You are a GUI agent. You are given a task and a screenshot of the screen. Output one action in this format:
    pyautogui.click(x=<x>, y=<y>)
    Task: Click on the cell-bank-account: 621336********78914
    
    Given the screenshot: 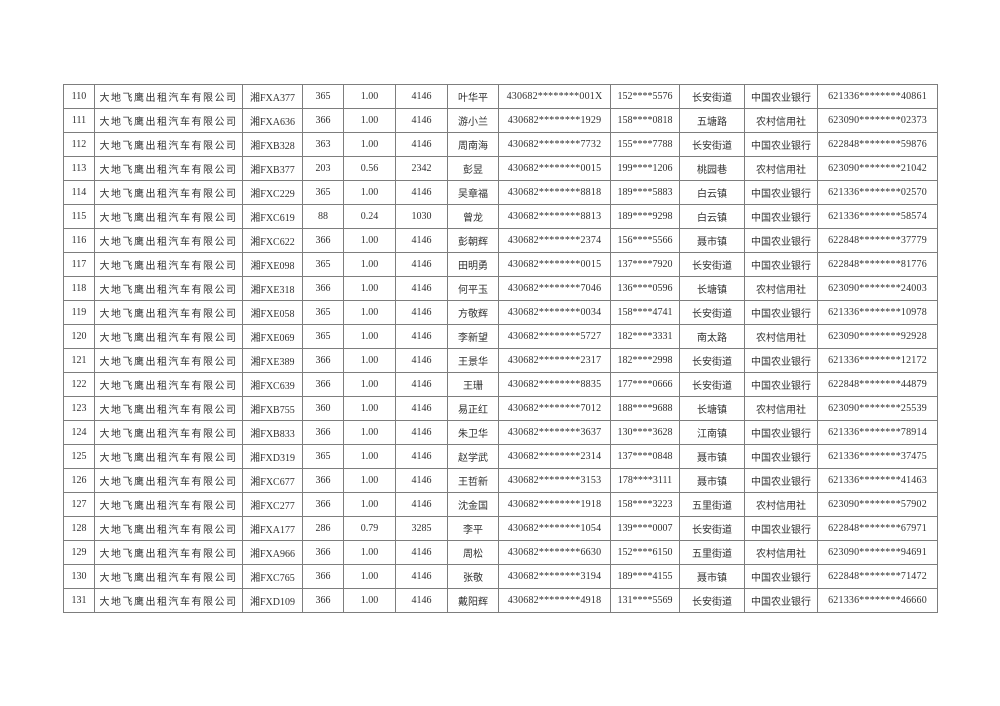 What is the action you would take?
    pyautogui.click(x=877, y=432)
    